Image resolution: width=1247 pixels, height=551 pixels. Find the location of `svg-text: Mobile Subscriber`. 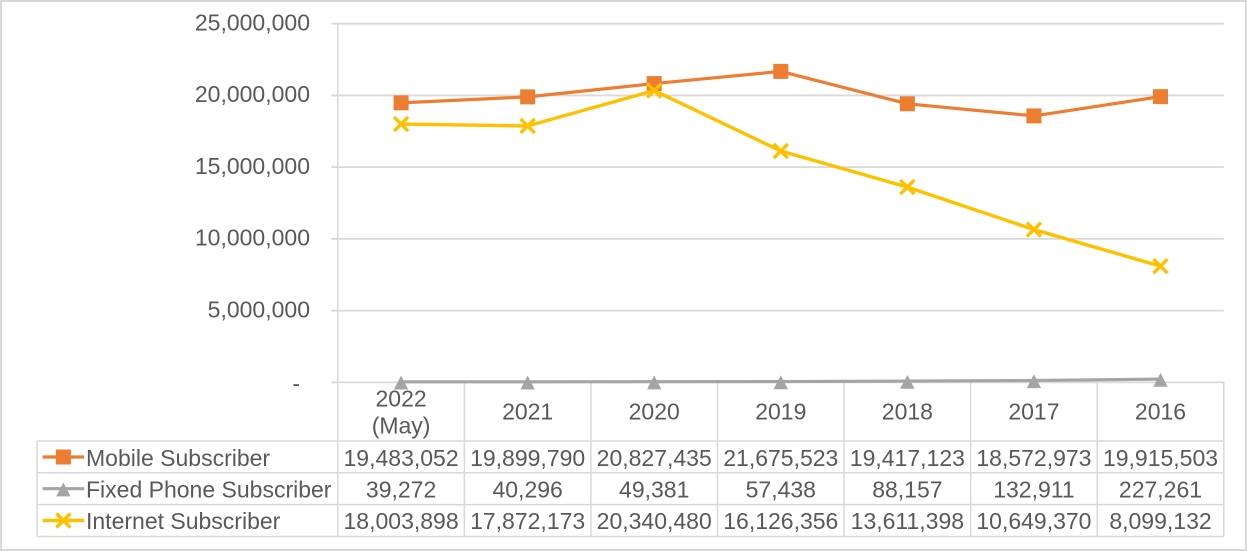

svg-text: Mobile Subscriber is located at coordinates (178, 458).